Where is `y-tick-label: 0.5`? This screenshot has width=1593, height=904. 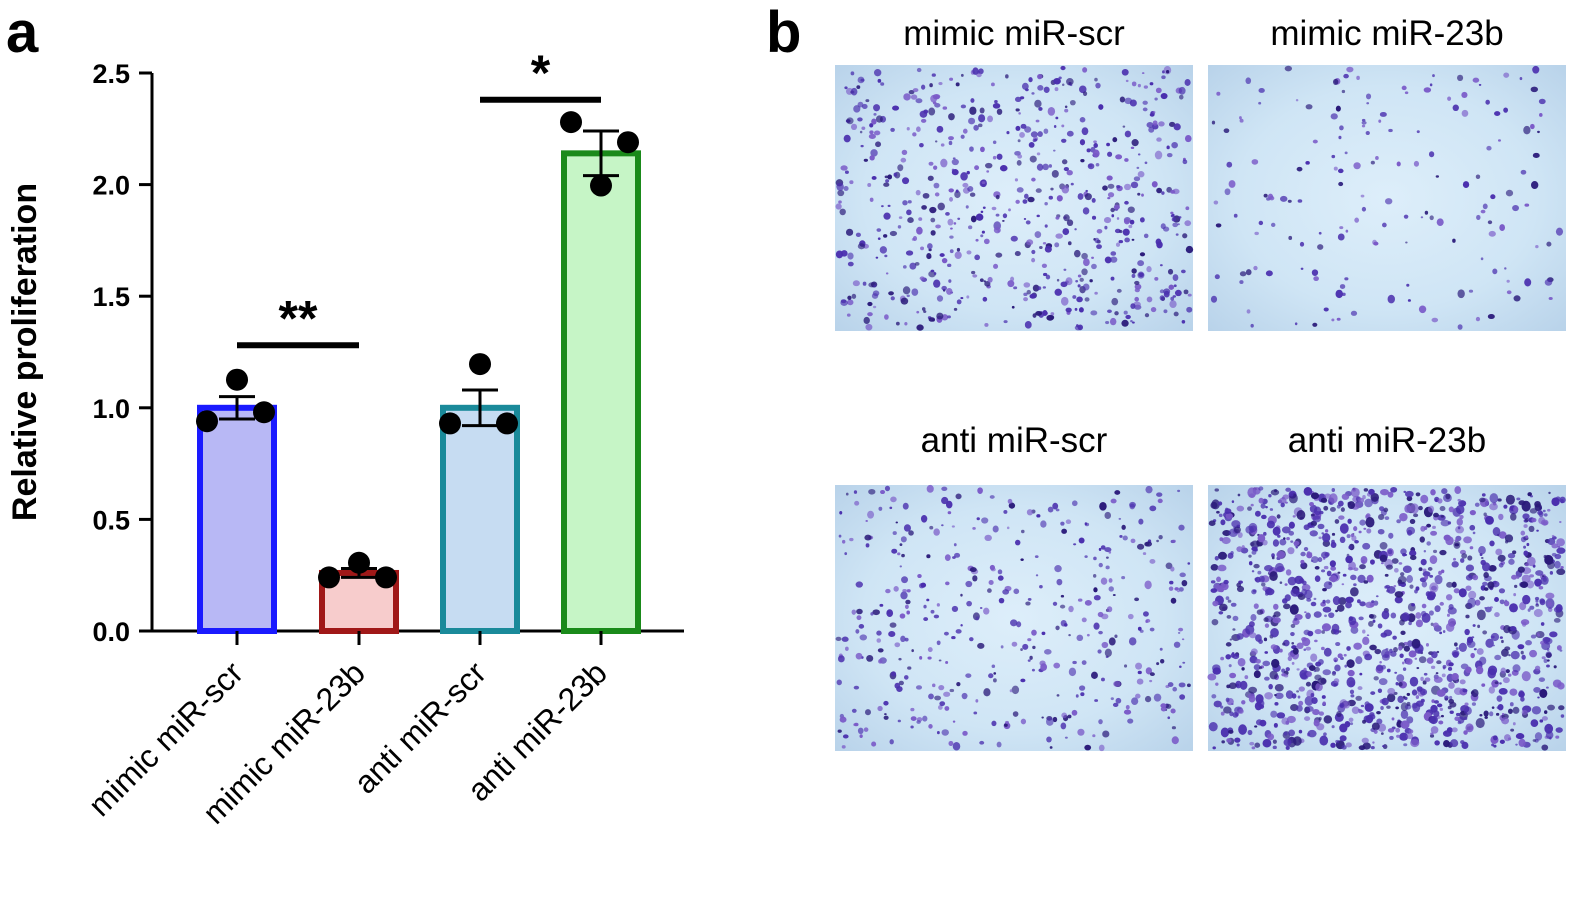
y-tick-label: 0.5 is located at coordinates (111, 520).